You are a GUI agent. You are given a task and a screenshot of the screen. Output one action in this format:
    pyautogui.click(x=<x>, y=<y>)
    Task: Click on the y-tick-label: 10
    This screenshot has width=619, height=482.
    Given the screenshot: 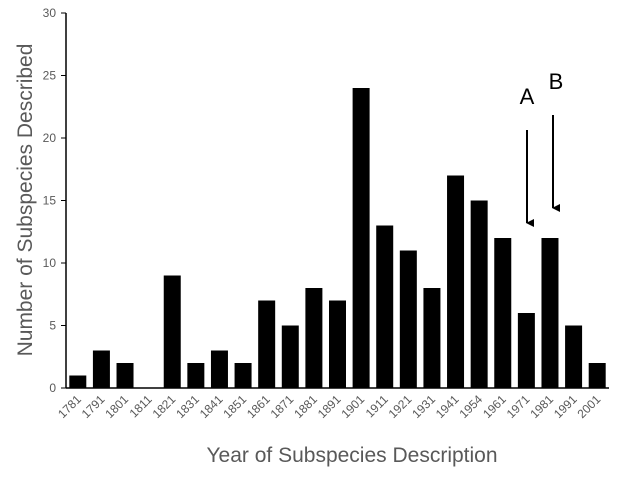 What is the action you would take?
    pyautogui.click(x=50, y=263)
    